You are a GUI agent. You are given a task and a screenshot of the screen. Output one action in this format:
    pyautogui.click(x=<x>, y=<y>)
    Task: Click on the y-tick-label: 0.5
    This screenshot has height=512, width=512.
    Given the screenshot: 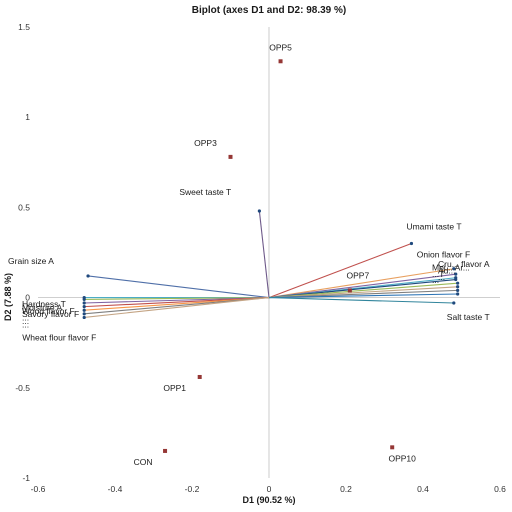 What is the action you would take?
    pyautogui.click(x=24, y=207)
    